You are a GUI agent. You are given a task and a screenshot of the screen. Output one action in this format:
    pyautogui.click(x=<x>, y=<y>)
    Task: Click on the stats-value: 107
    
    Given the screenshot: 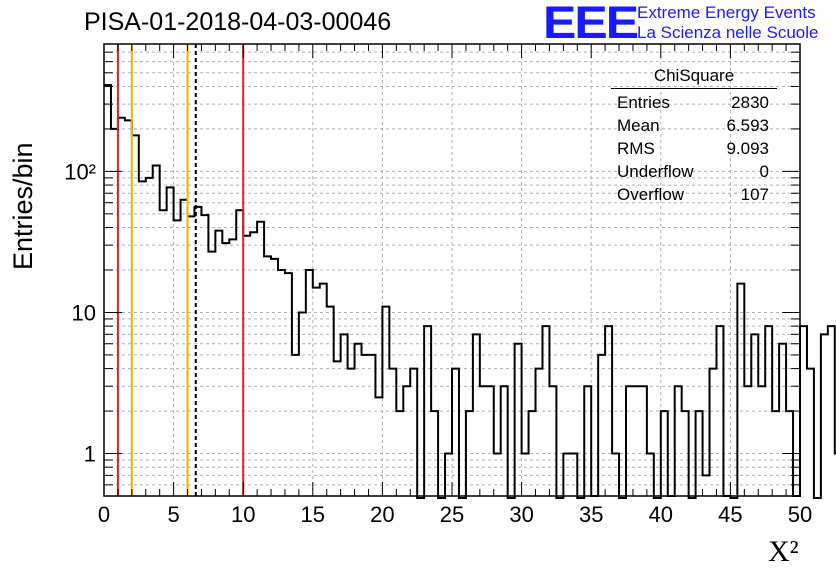 What is the action you would take?
    pyautogui.click(x=754, y=194)
    